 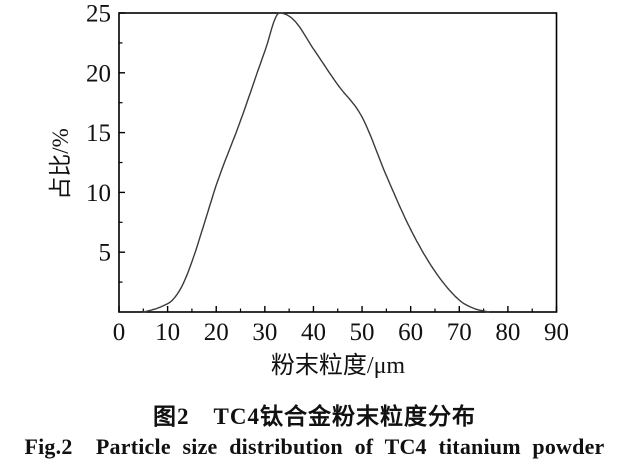 I want to click on x-tick-label: 70, so click(x=459, y=332).